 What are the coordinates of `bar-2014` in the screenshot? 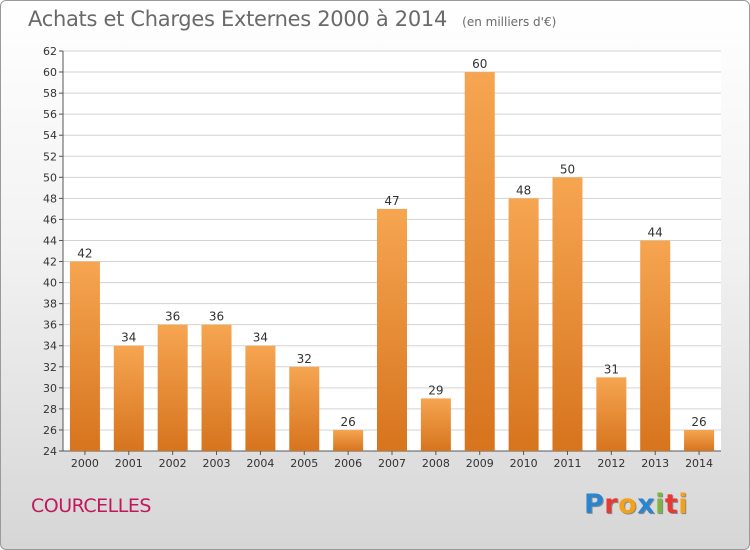 It's located at (699, 440).